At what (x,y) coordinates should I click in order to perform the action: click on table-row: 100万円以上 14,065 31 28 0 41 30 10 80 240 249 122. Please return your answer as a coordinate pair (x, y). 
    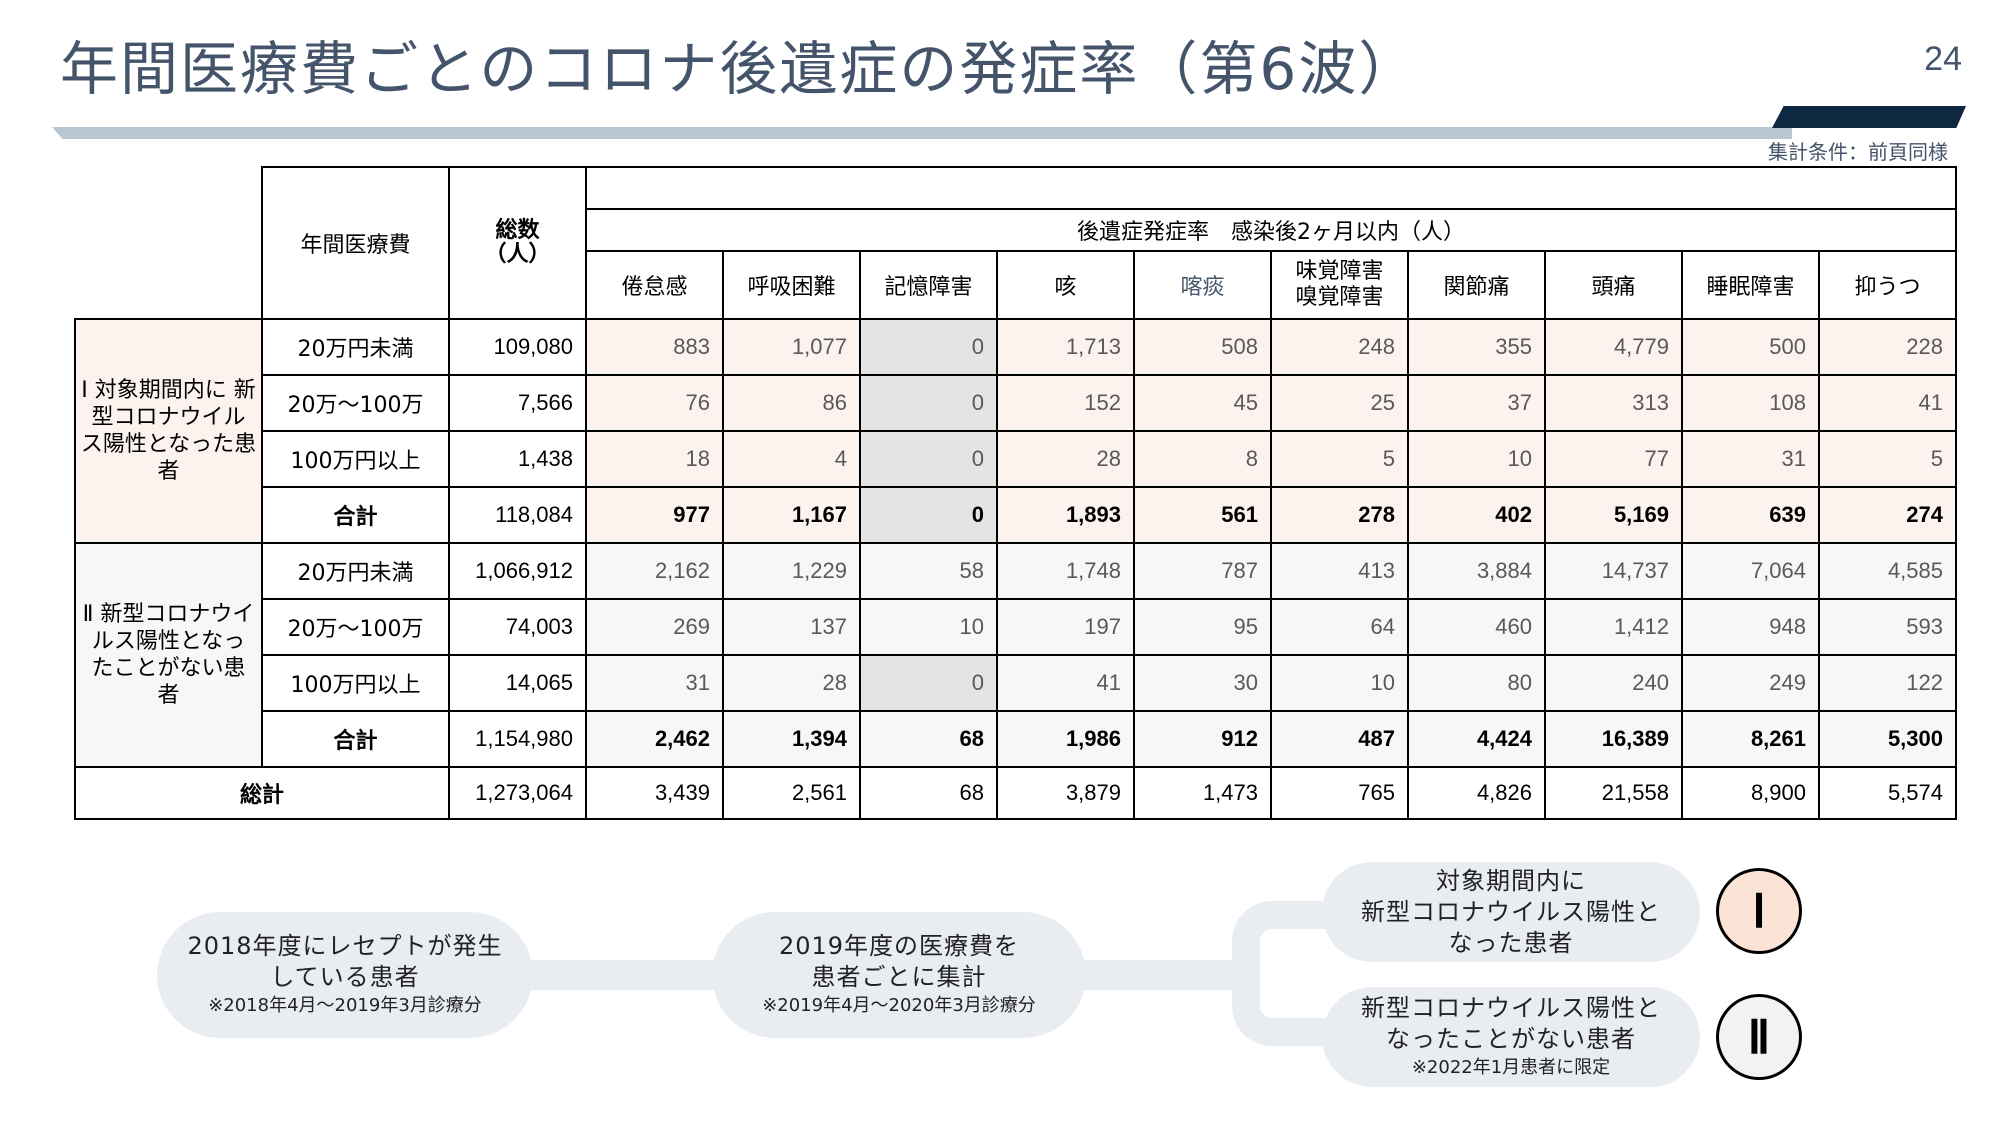
    Looking at the image, I should click on (1016, 683).